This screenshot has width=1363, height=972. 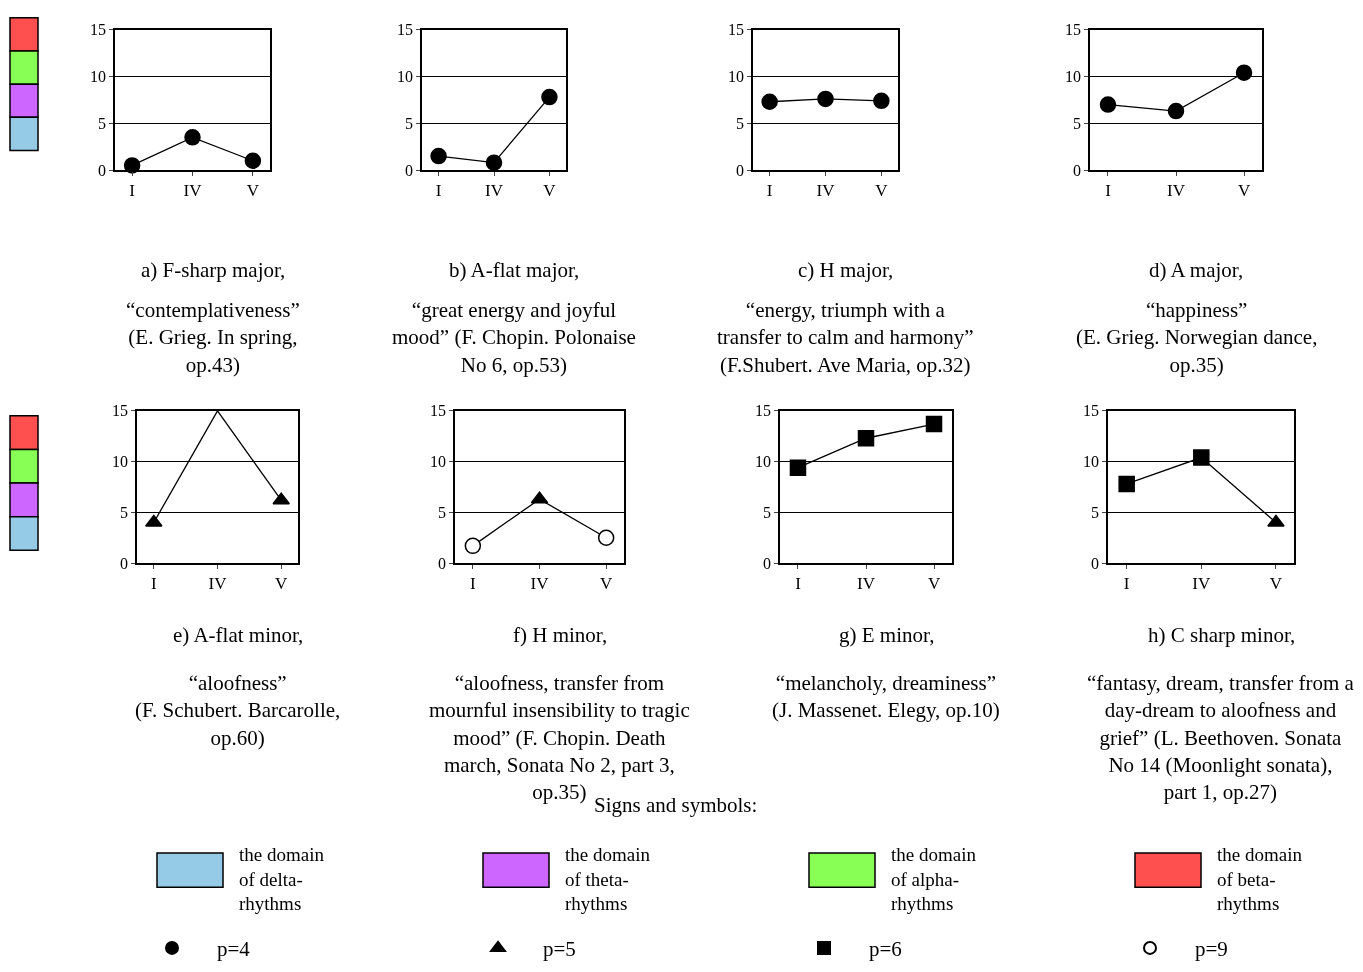 What do you see at coordinates (514, 337) in the screenshot?
I see `text: “great energy and joyful mood” (F. Chopin. Polonaise No 6, op.53)` at bounding box center [514, 337].